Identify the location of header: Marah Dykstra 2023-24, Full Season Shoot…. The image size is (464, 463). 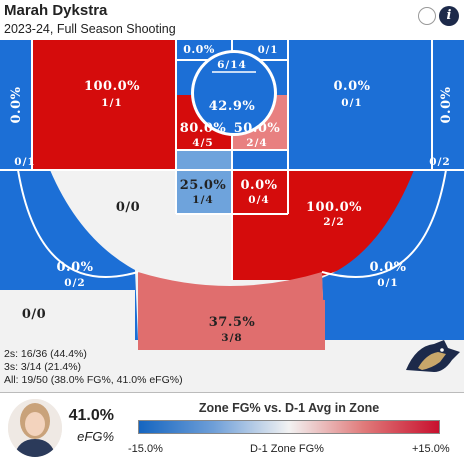
(232, 20).